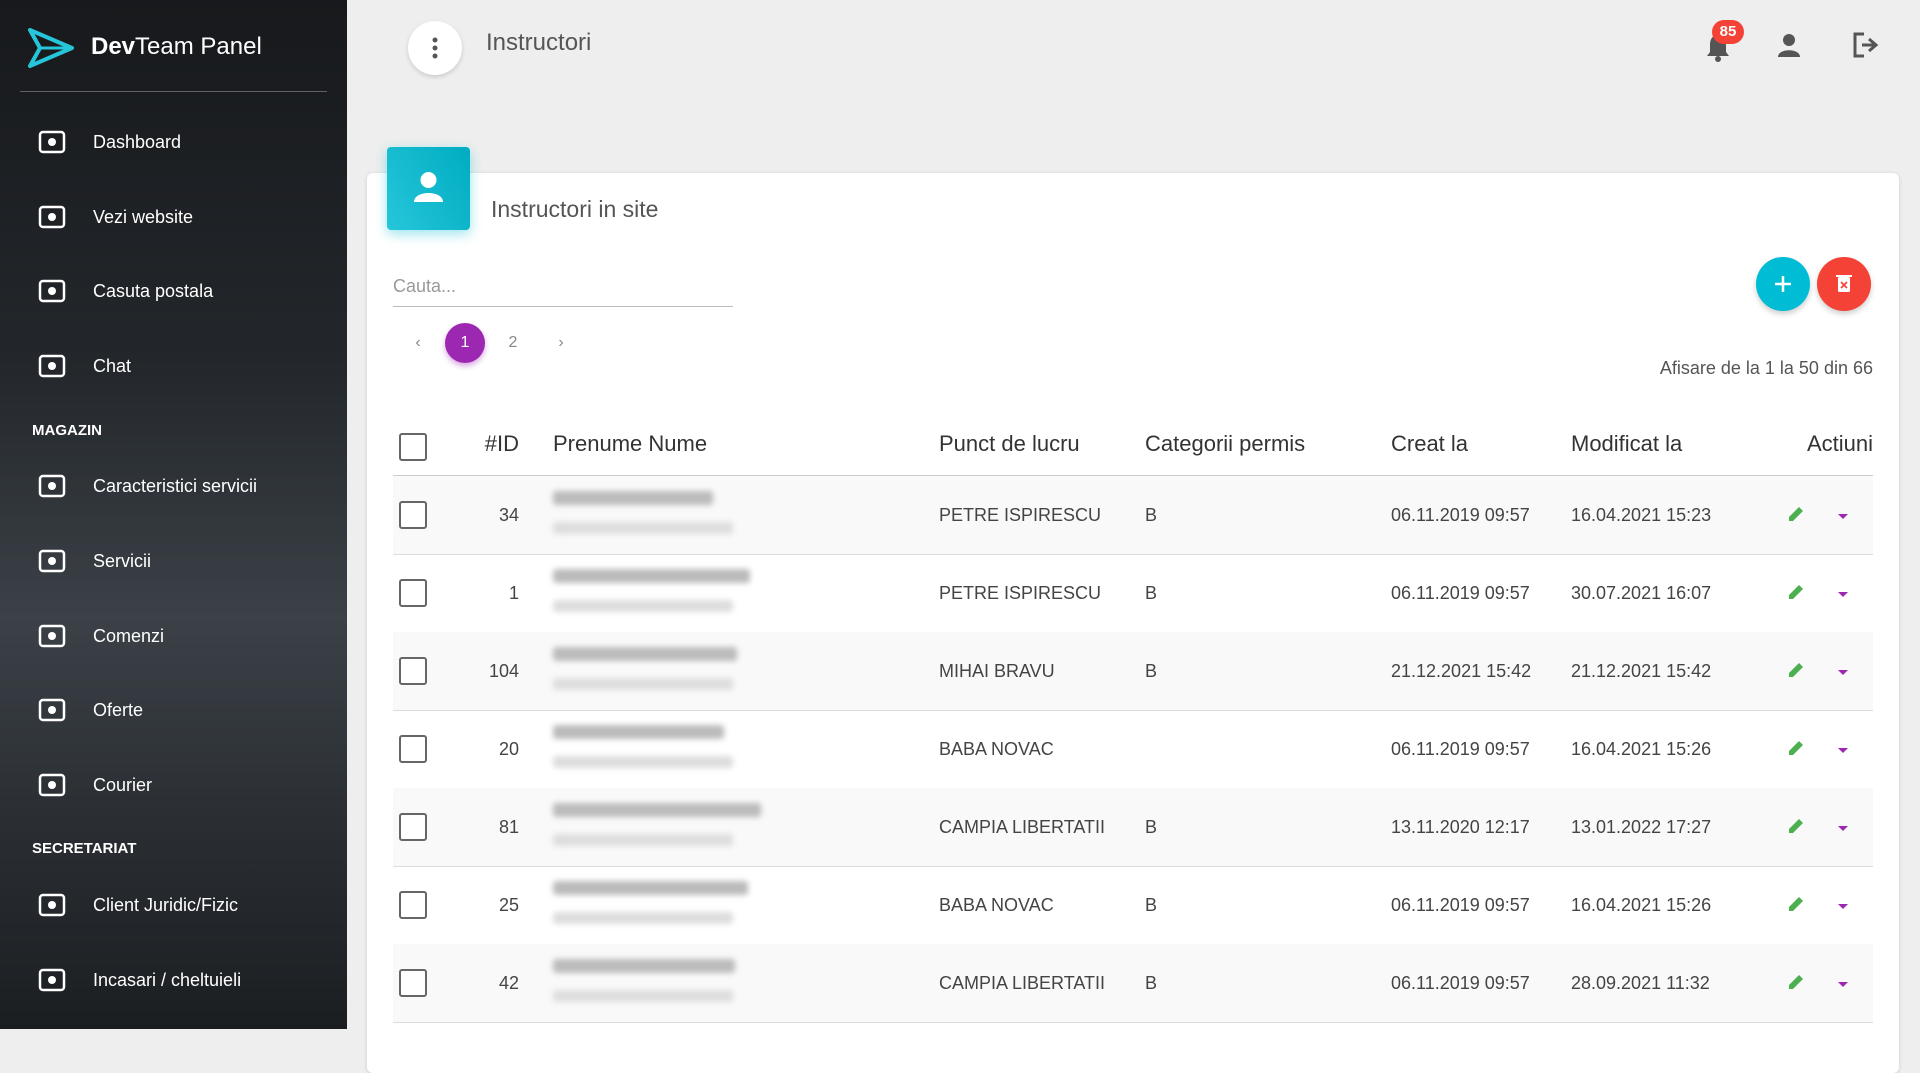 The height and width of the screenshot is (1073, 1920). Describe the element at coordinates (1783, 284) in the screenshot. I see `add-button` at that location.